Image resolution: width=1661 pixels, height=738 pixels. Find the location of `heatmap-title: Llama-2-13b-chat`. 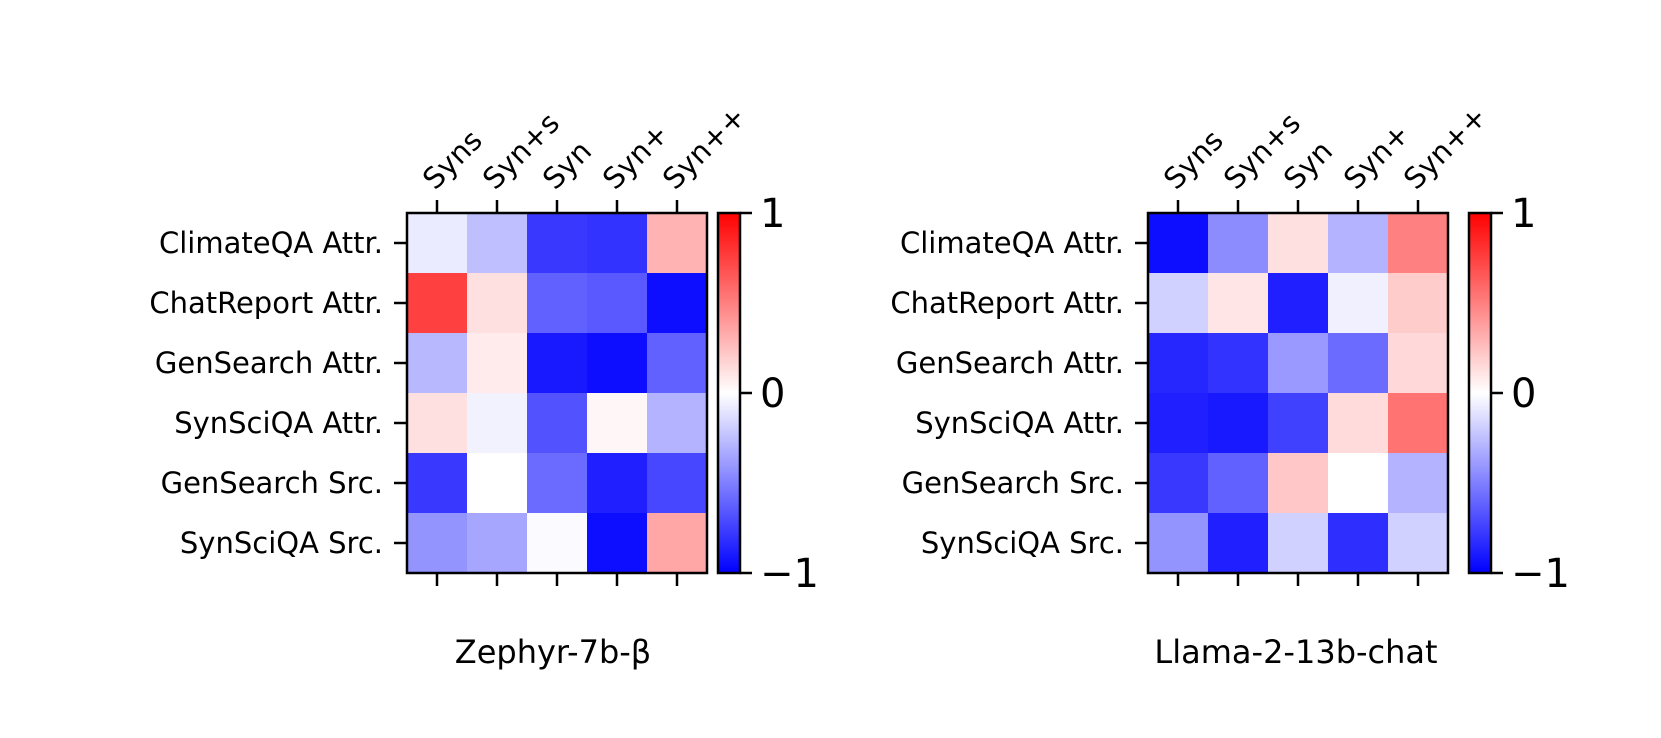

heatmap-title: Llama-2-13b-chat is located at coordinates (1295, 652).